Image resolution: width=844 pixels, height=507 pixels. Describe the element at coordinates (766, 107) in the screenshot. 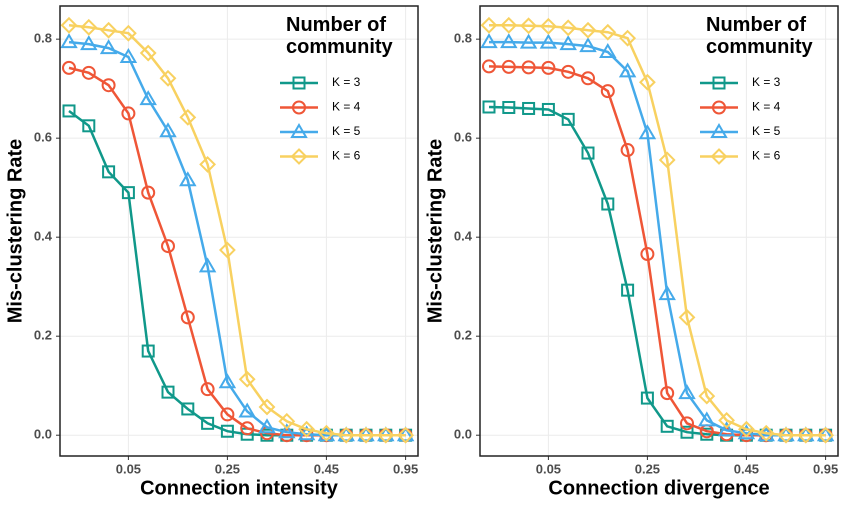

I see `legend-label: K = 4` at that location.